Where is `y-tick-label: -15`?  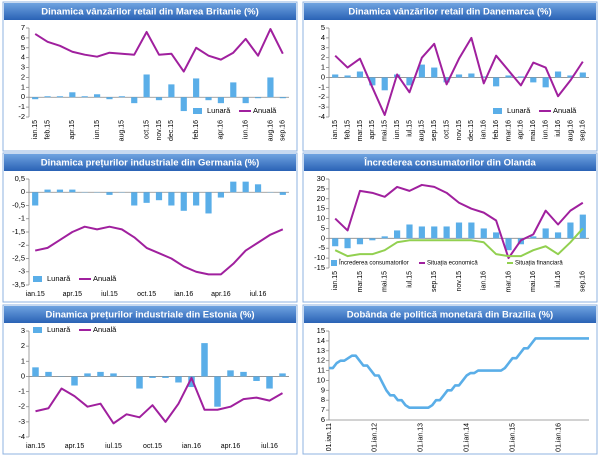 y-tick-label: -15 is located at coordinates (319, 267).